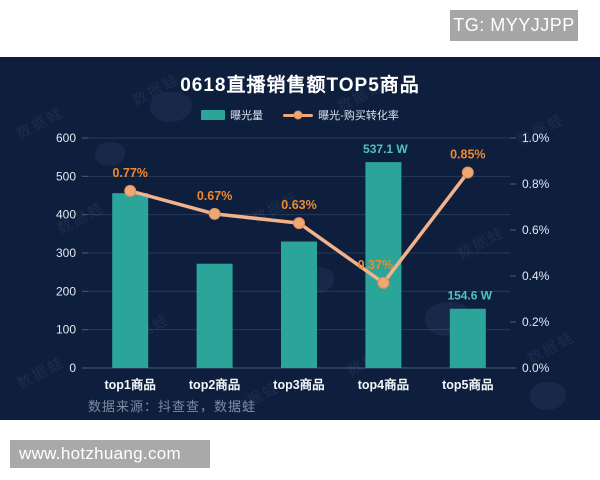  What do you see at coordinates (130, 280) in the screenshot?
I see `bar-top1商品` at bounding box center [130, 280].